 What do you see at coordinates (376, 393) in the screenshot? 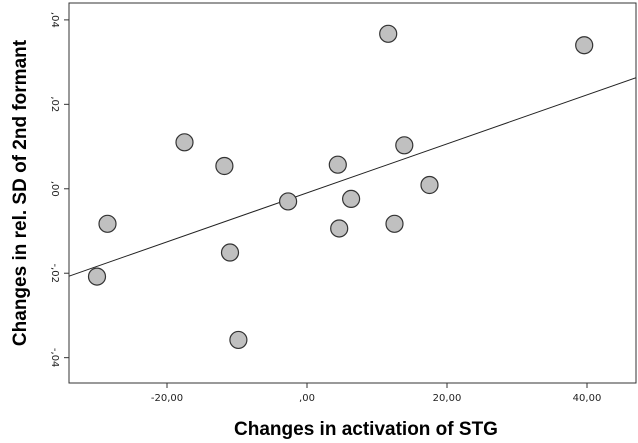
I see `x-axis: -20,00 ,00 20,00 40,00` at bounding box center [376, 393].